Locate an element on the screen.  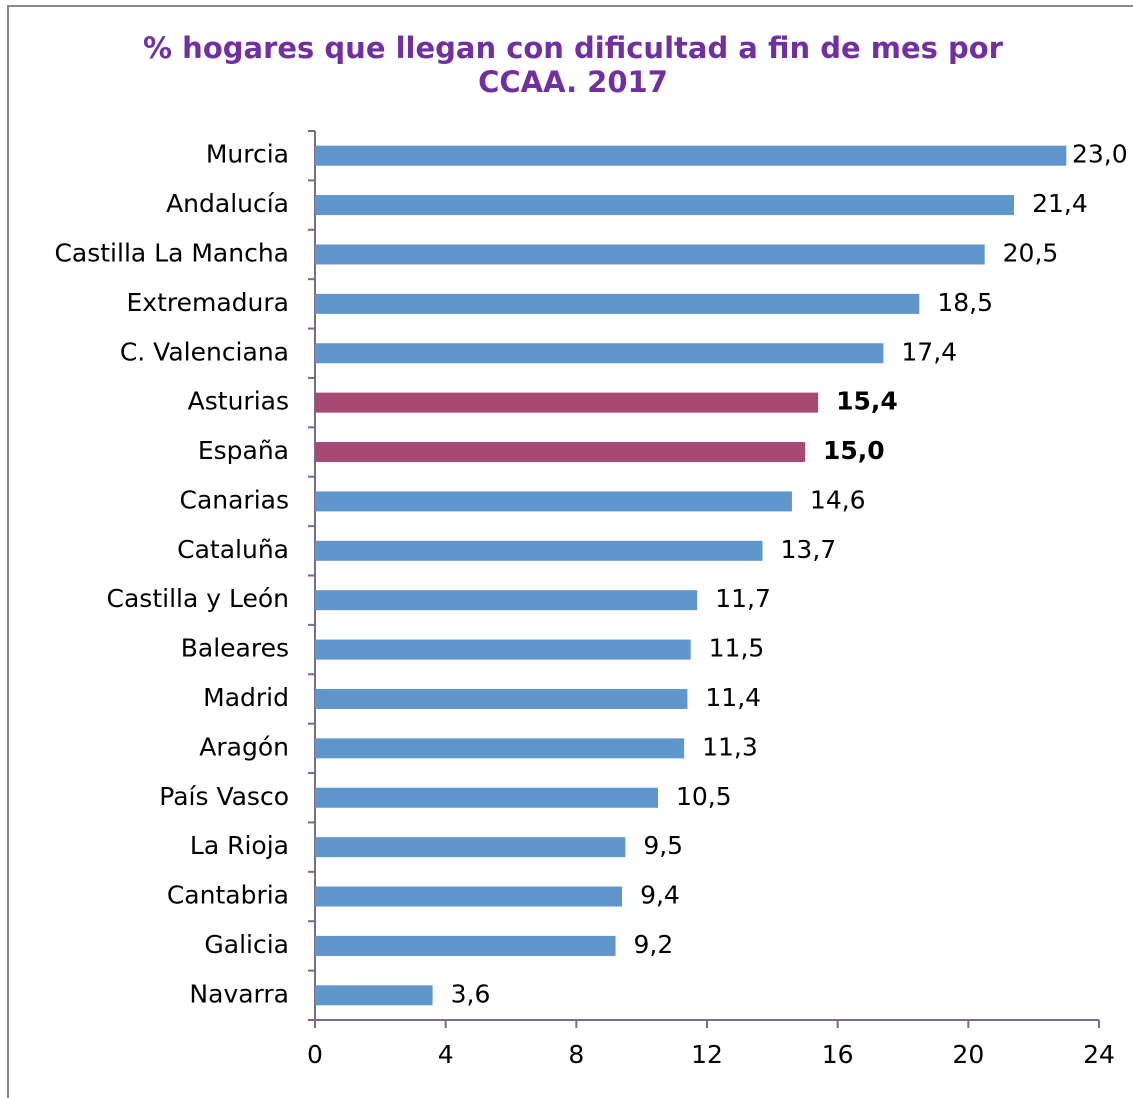
value-label: 11,7 is located at coordinates (743, 598).